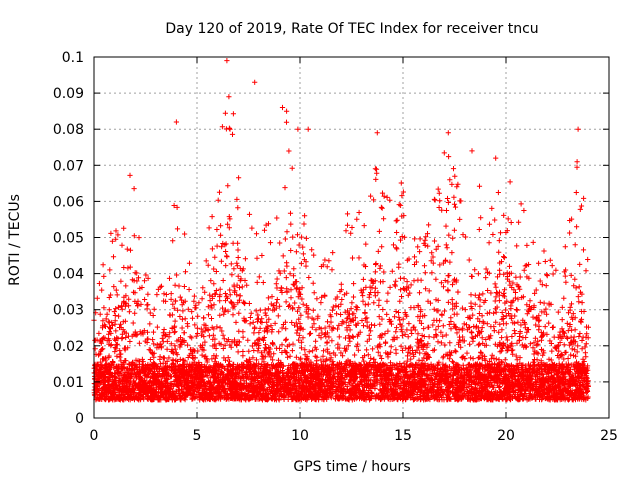 The width and height of the screenshot is (640, 480). Describe the element at coordinates (300, 436) in the screenshot. I see `x-tick-label: 10` at that location.